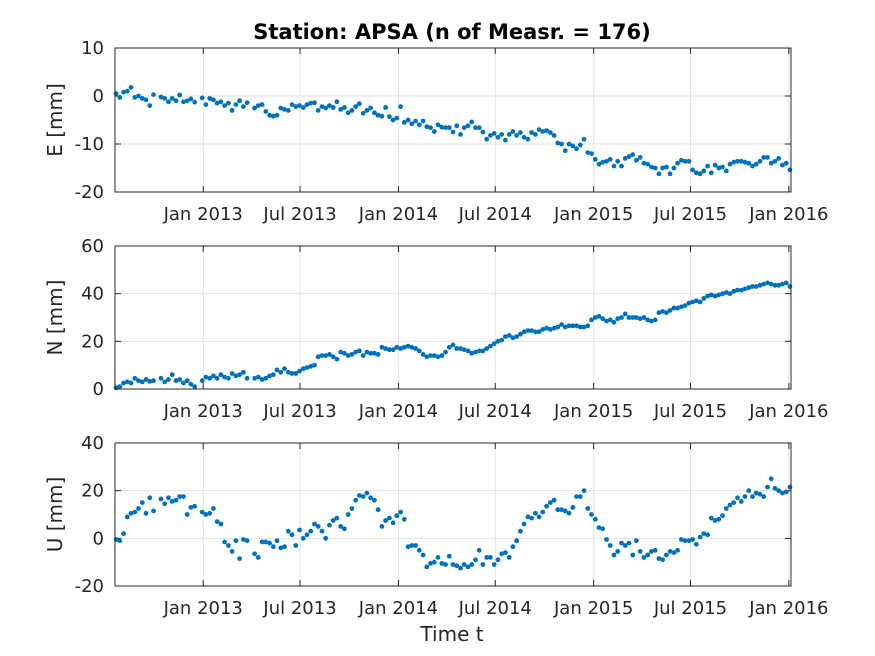  What do you see at coordinates (55, 120) in the screenshot?
I see `y-axis-label-east: E [mm]` at bounding box center [55, 120].